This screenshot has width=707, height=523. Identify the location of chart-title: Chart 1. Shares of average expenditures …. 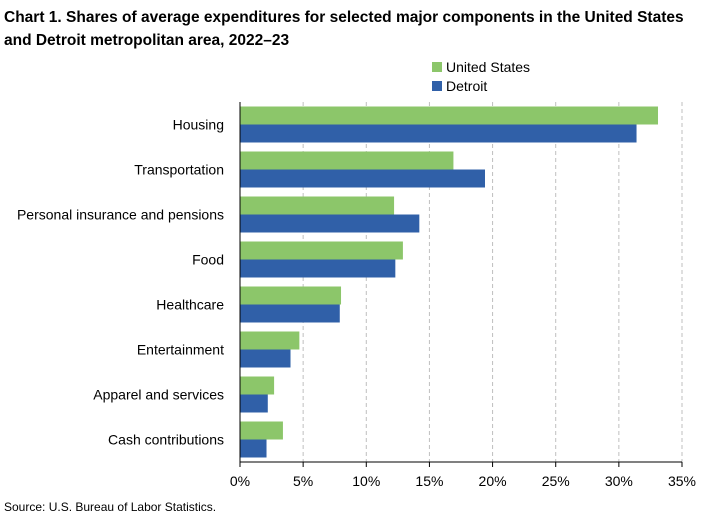
(344, 29).